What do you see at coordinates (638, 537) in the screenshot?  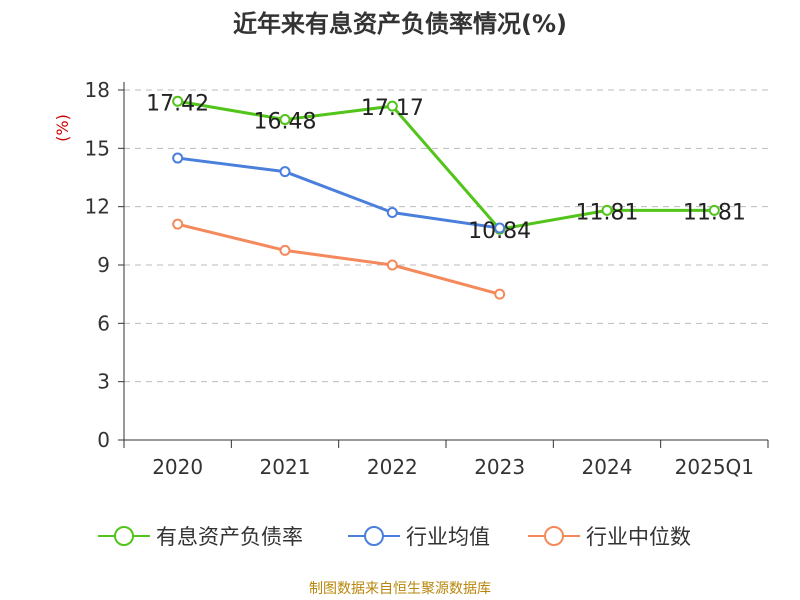 I see `legend-label: 行业中位数` at bounding box center [638, 537].